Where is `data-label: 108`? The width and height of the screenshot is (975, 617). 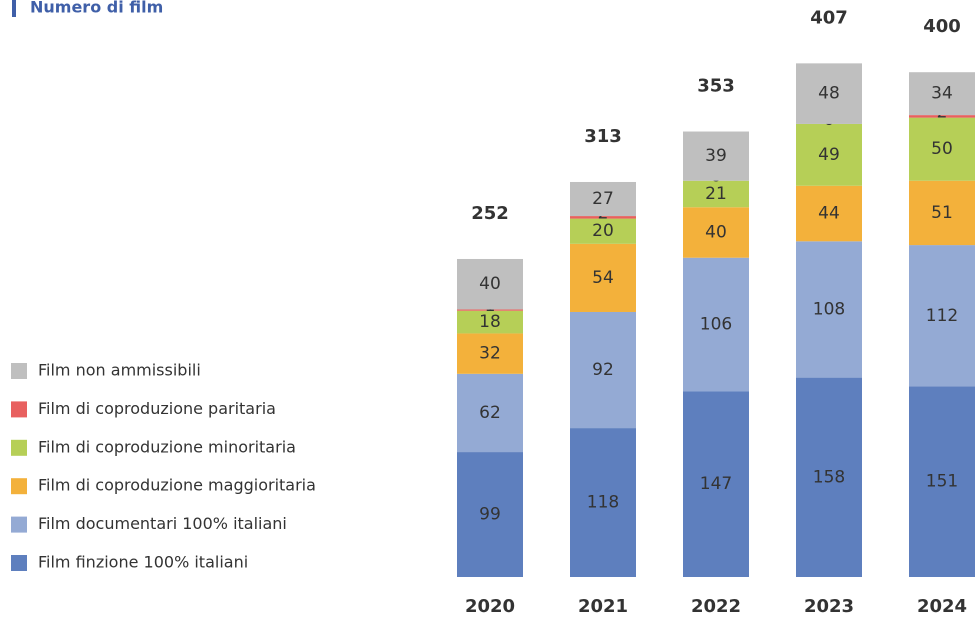
data-label: 108 is located at coordinates (829, 309).